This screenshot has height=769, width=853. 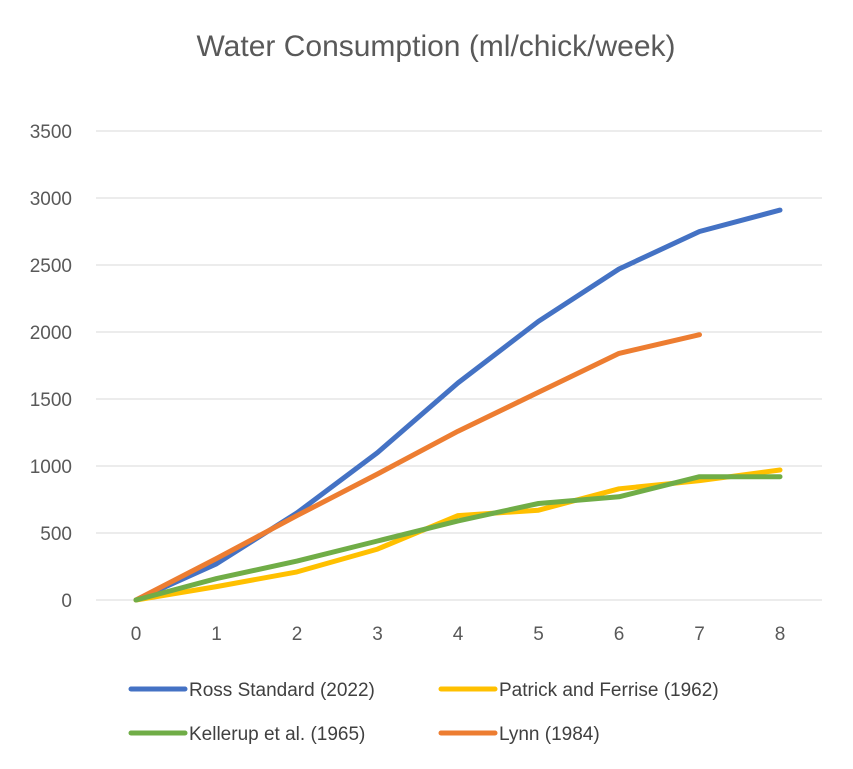 What do you see at coordinates (549, 734) in the screenshot?
I see `legend-label: Lynn (1984)` at bounding box center [549, 734].